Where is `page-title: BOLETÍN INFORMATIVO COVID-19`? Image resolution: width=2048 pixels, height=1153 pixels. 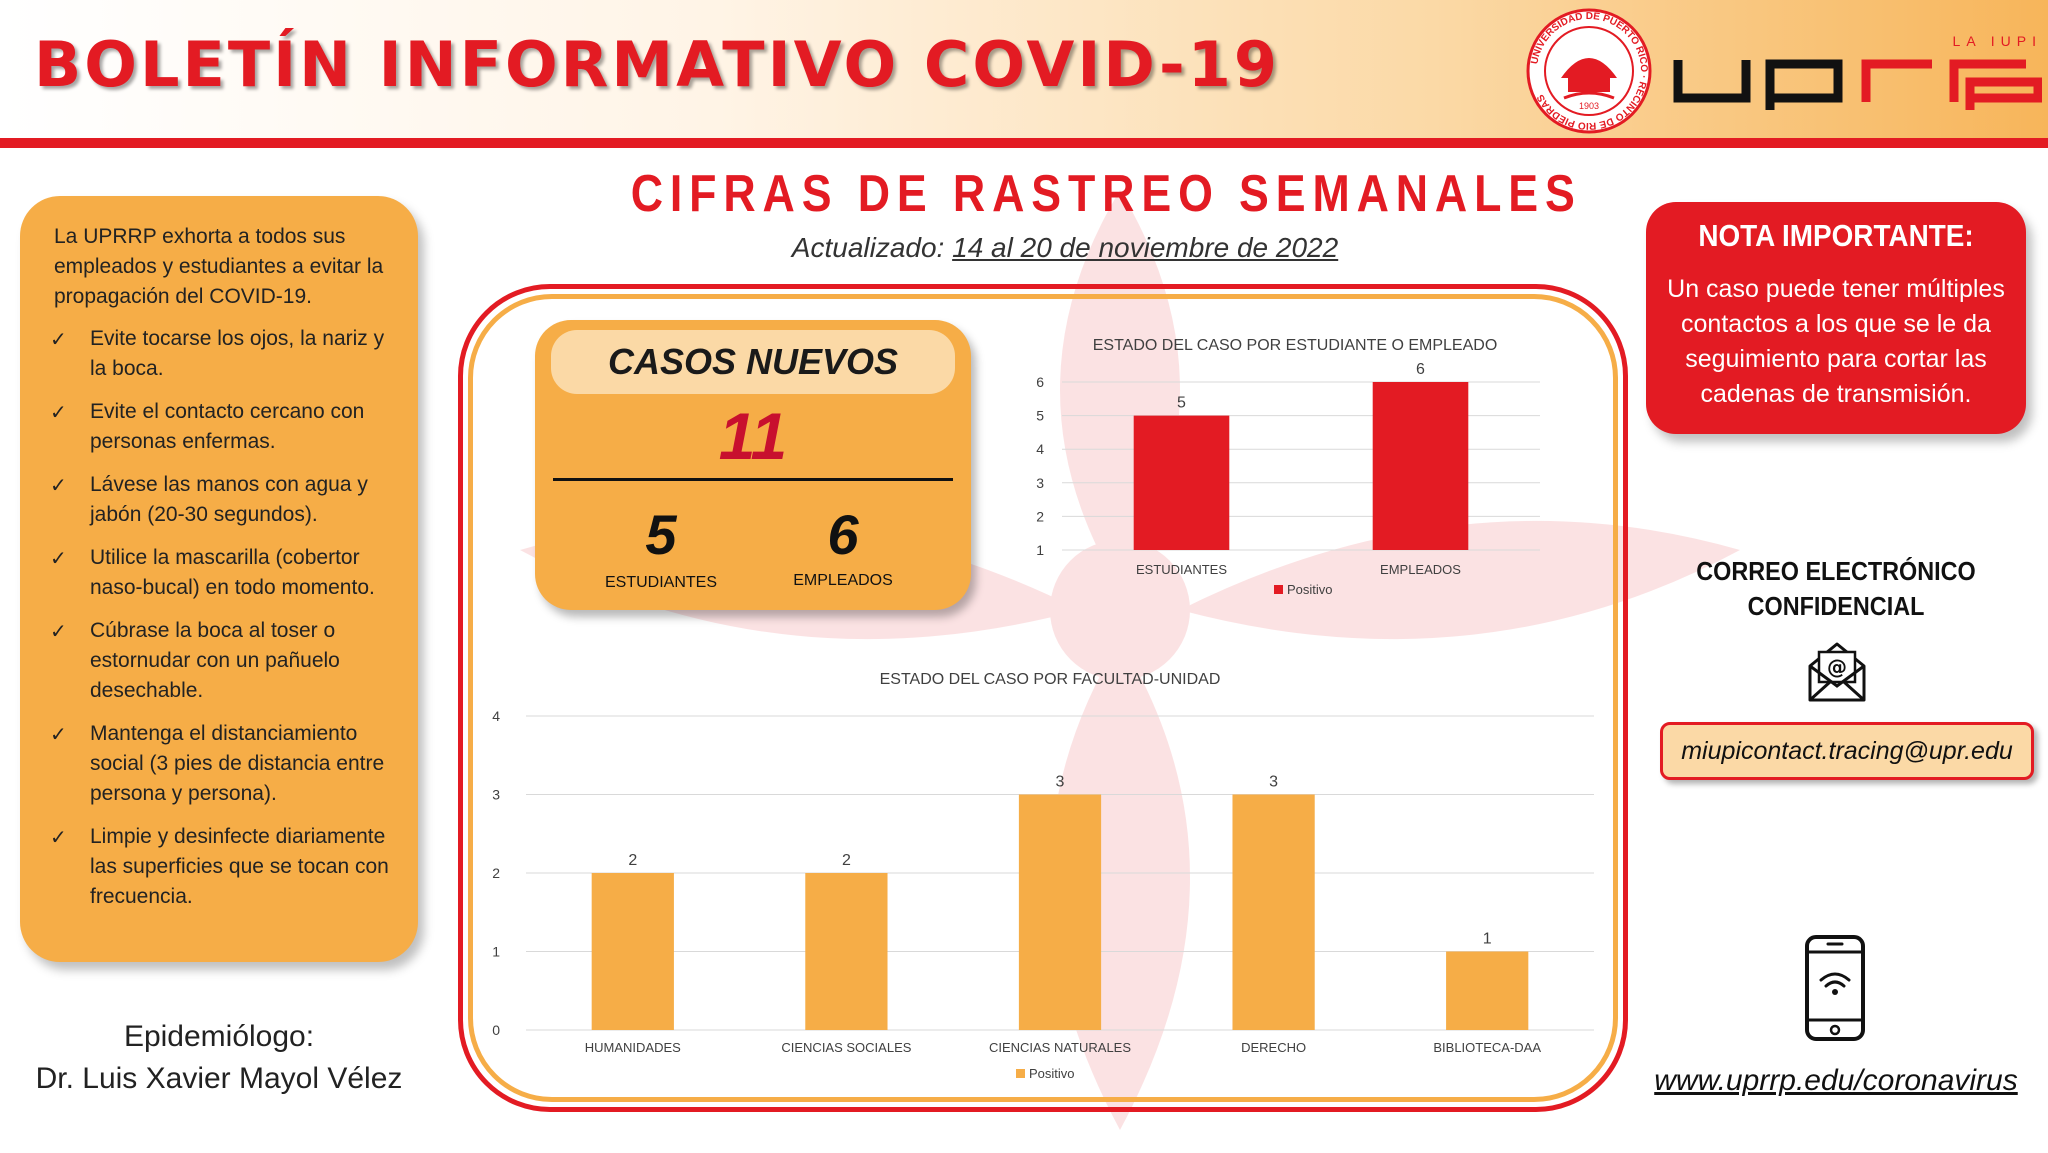
page-title: BOLETÍN INFORMATIVO COVID-19 is located at coordinates (657, 64).